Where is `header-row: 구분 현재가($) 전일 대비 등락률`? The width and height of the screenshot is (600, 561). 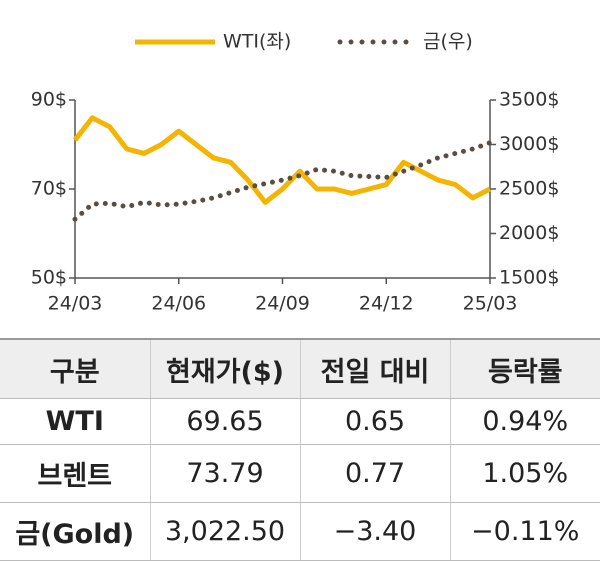 header-row: 구분 현재가($) 전일 대비 등락률 is located at coordinates (300, 368).